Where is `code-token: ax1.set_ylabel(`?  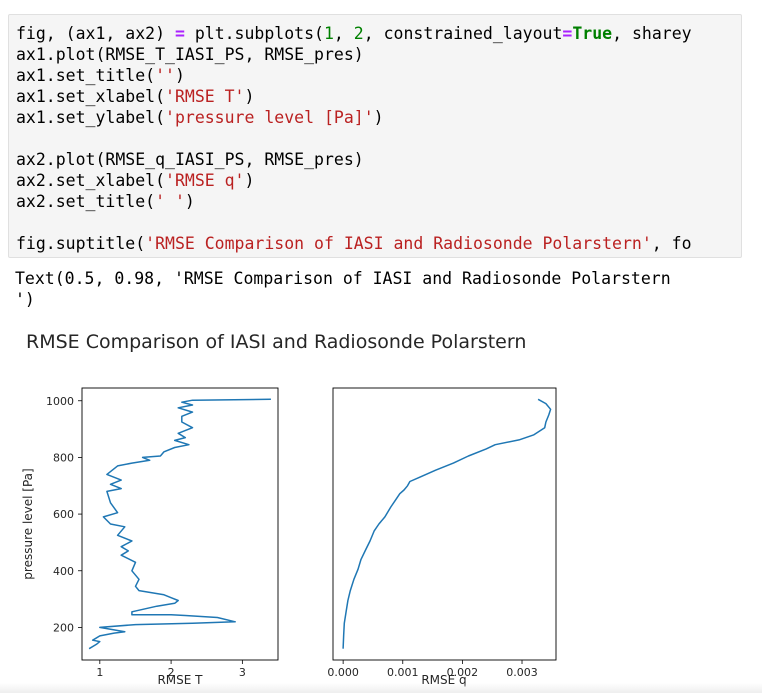
code-token: ax1.set_ylabel( is located at coordinates (91, 117).